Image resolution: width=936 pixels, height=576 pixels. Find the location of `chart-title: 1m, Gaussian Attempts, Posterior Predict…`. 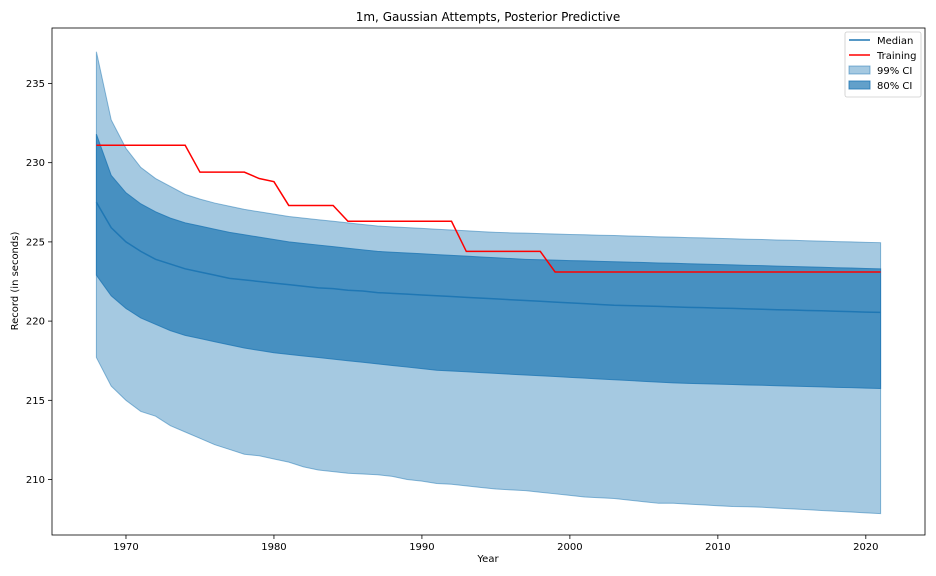

chart-title: 1m, Gaussian Attempts, Posterior Predict… is located at coordinates (488, 17).